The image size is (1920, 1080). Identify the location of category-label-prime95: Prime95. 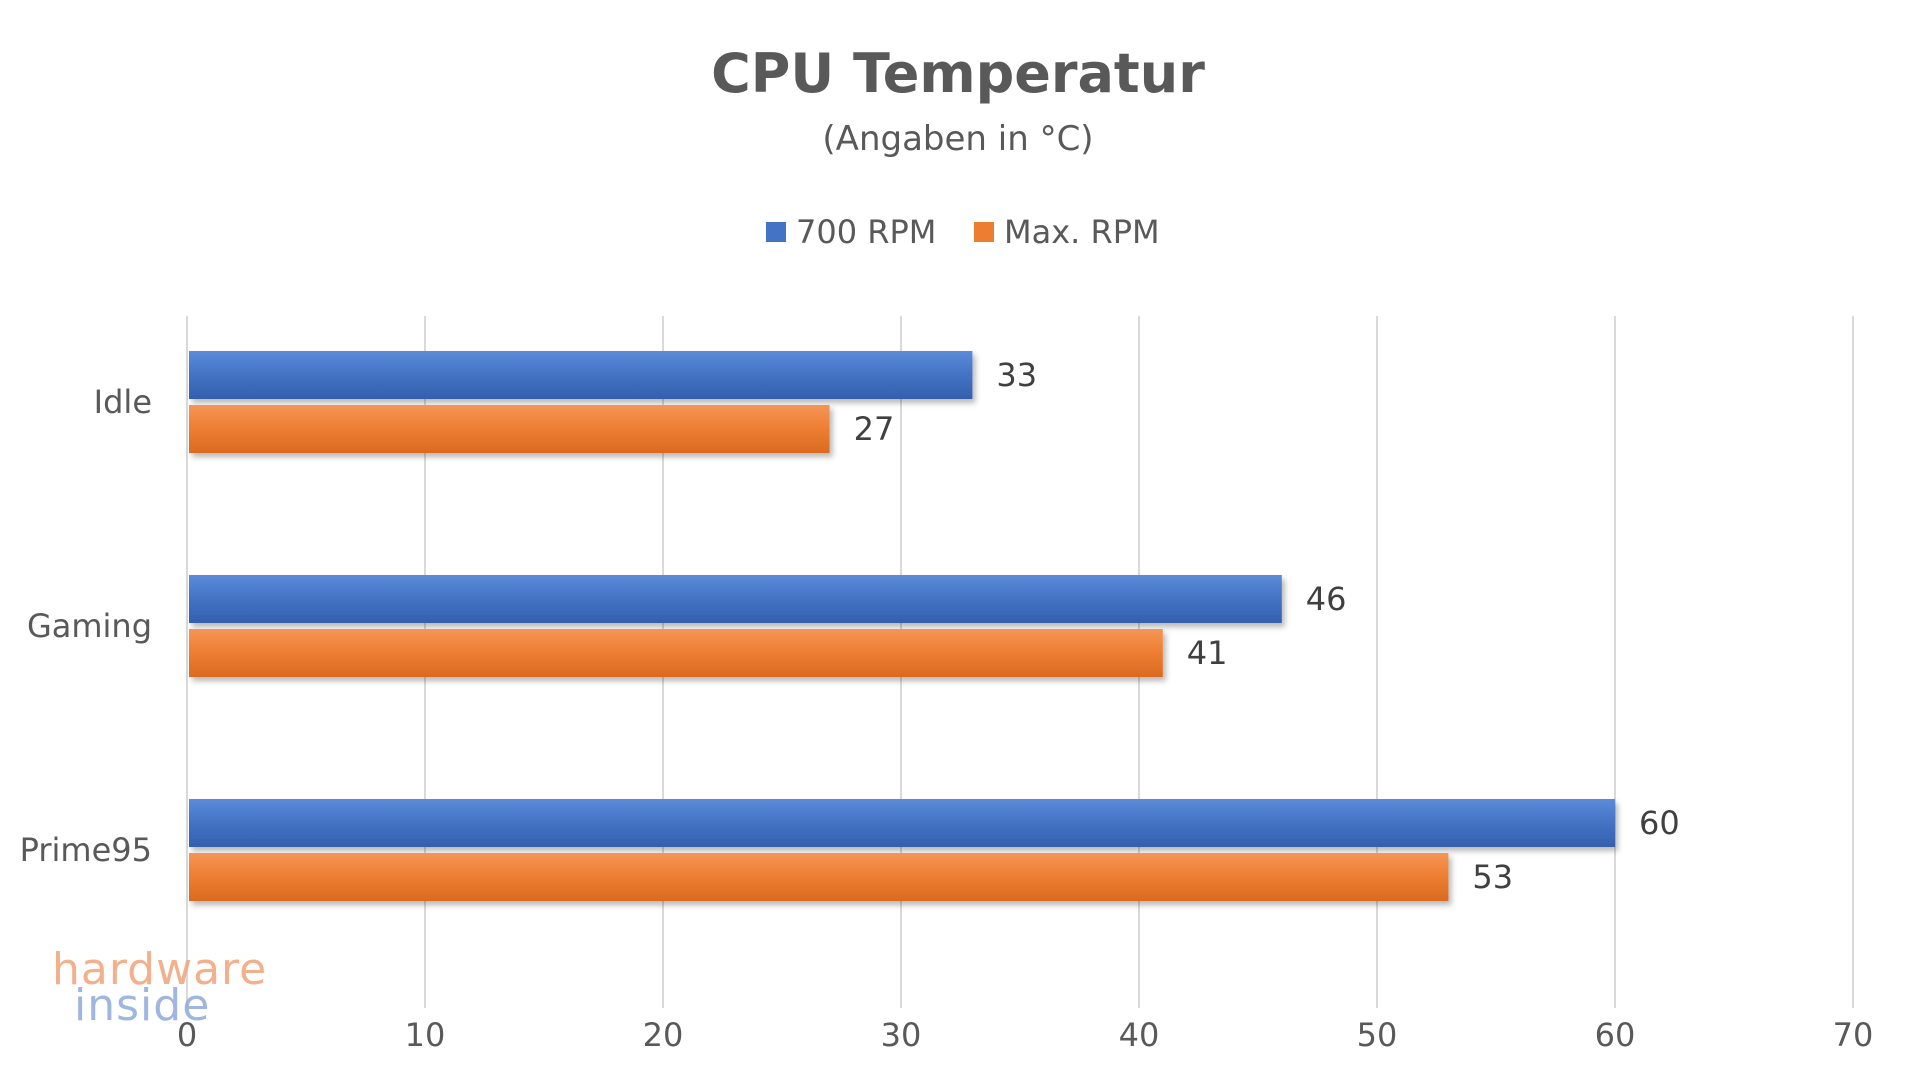
(86, 850).